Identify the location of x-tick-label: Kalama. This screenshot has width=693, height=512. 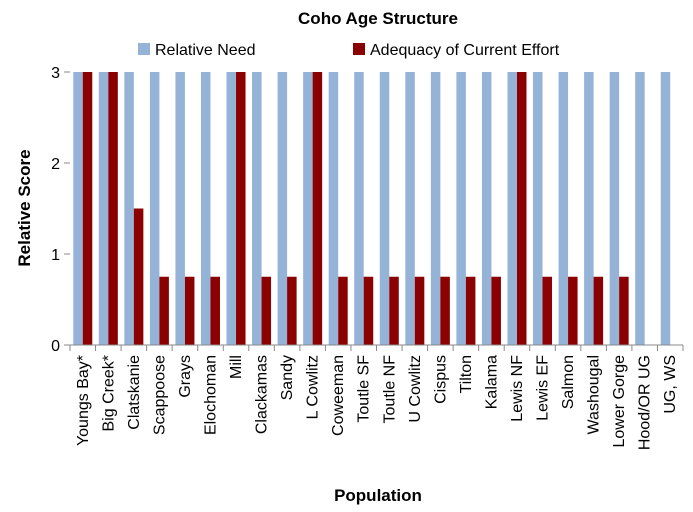
(491, 382).